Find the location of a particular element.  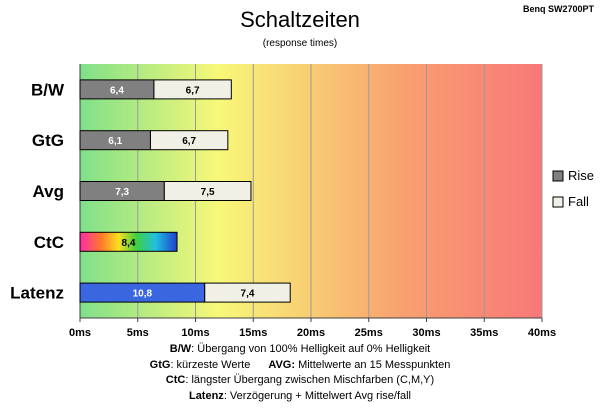

legend: Rise Fall is located at coordinates (573, 188).